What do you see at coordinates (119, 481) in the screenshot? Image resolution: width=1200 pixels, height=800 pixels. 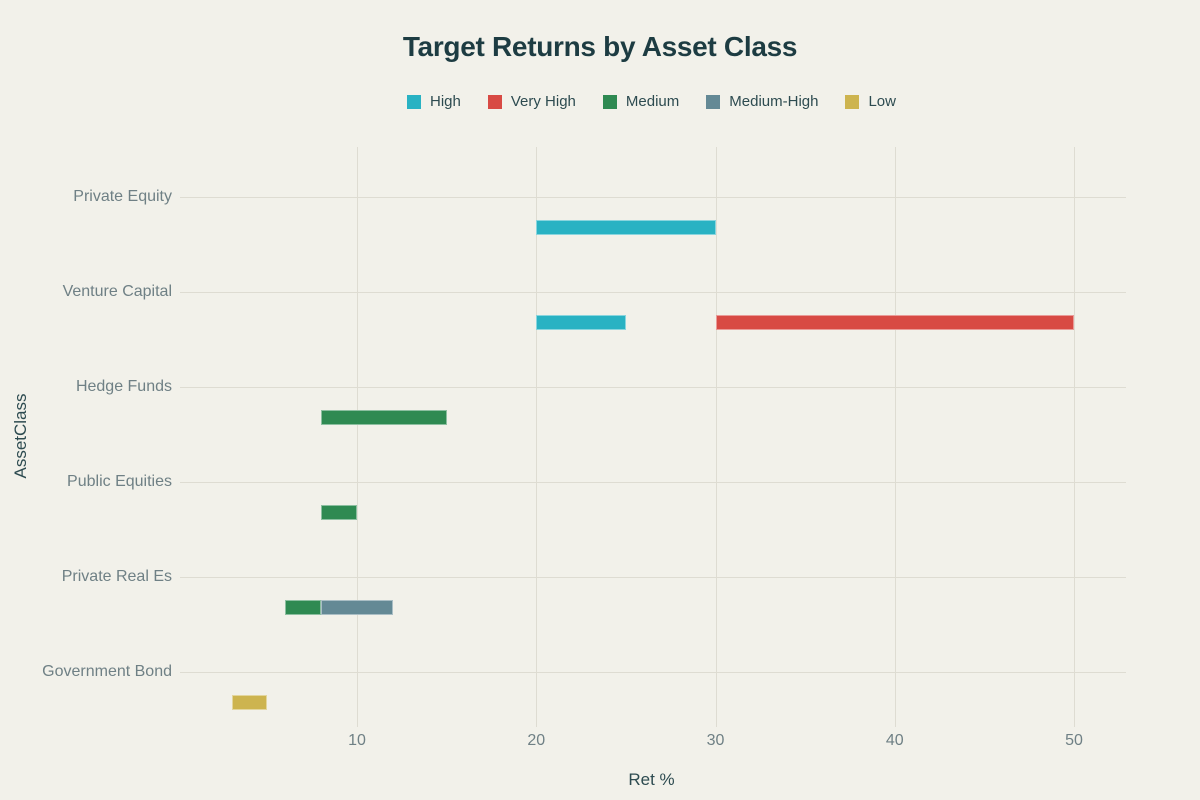 I see `y-axis-label-public-equities: Public Equities` at bounding box center [119, 481].